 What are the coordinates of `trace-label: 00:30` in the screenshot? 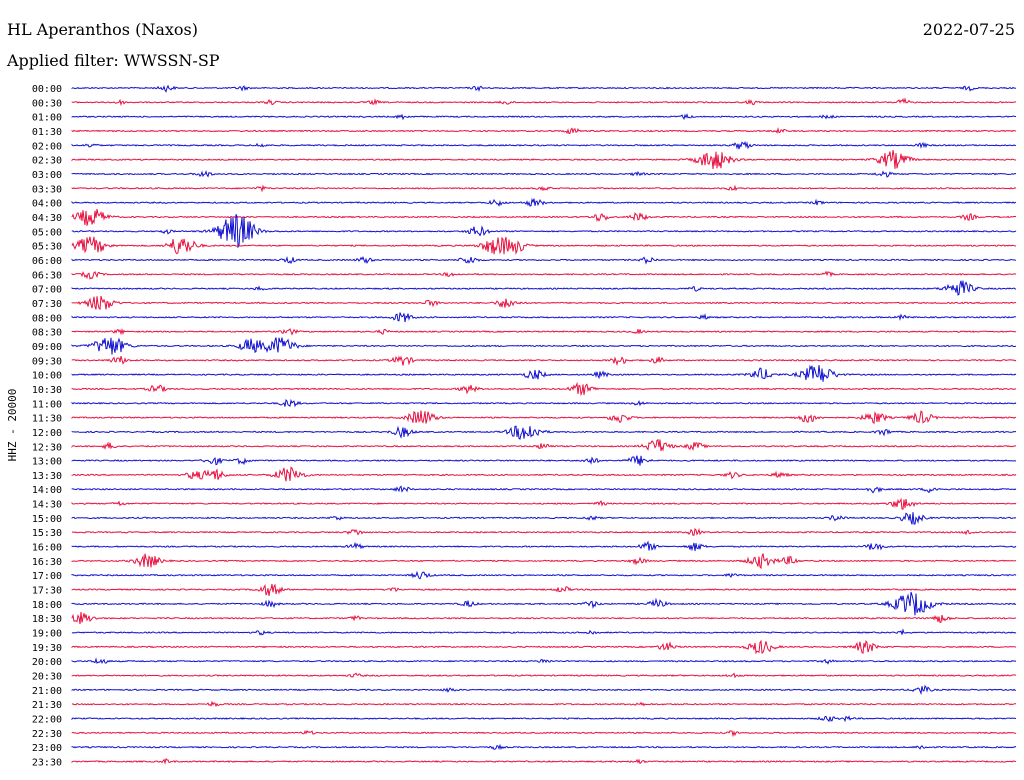 It's located at (47, 103).